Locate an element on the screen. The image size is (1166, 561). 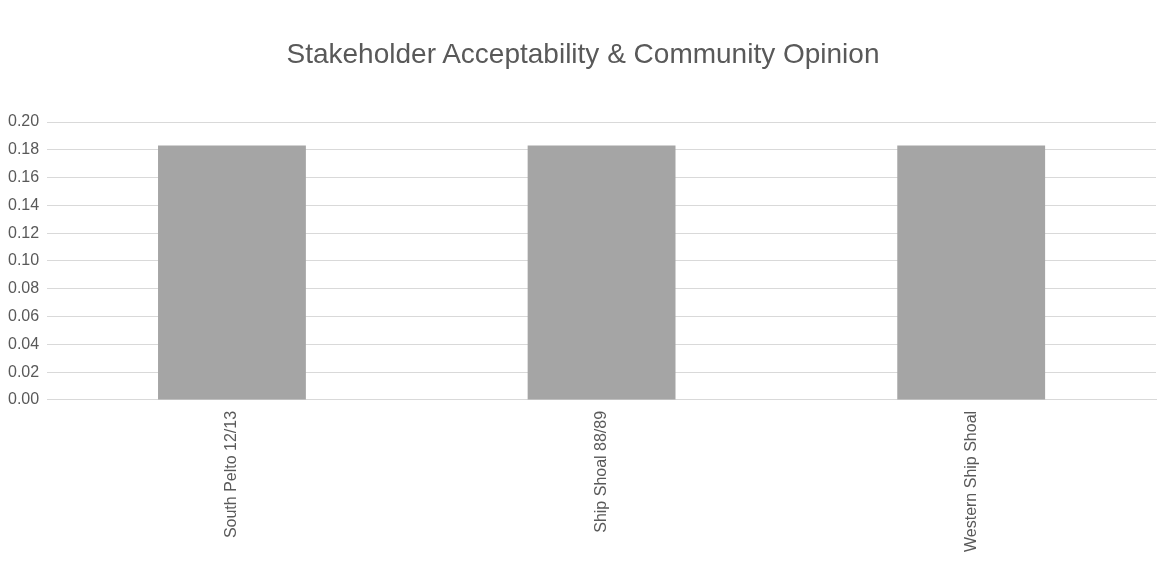
y-tick-label: 0.18 is located at coordinates (24, 149).